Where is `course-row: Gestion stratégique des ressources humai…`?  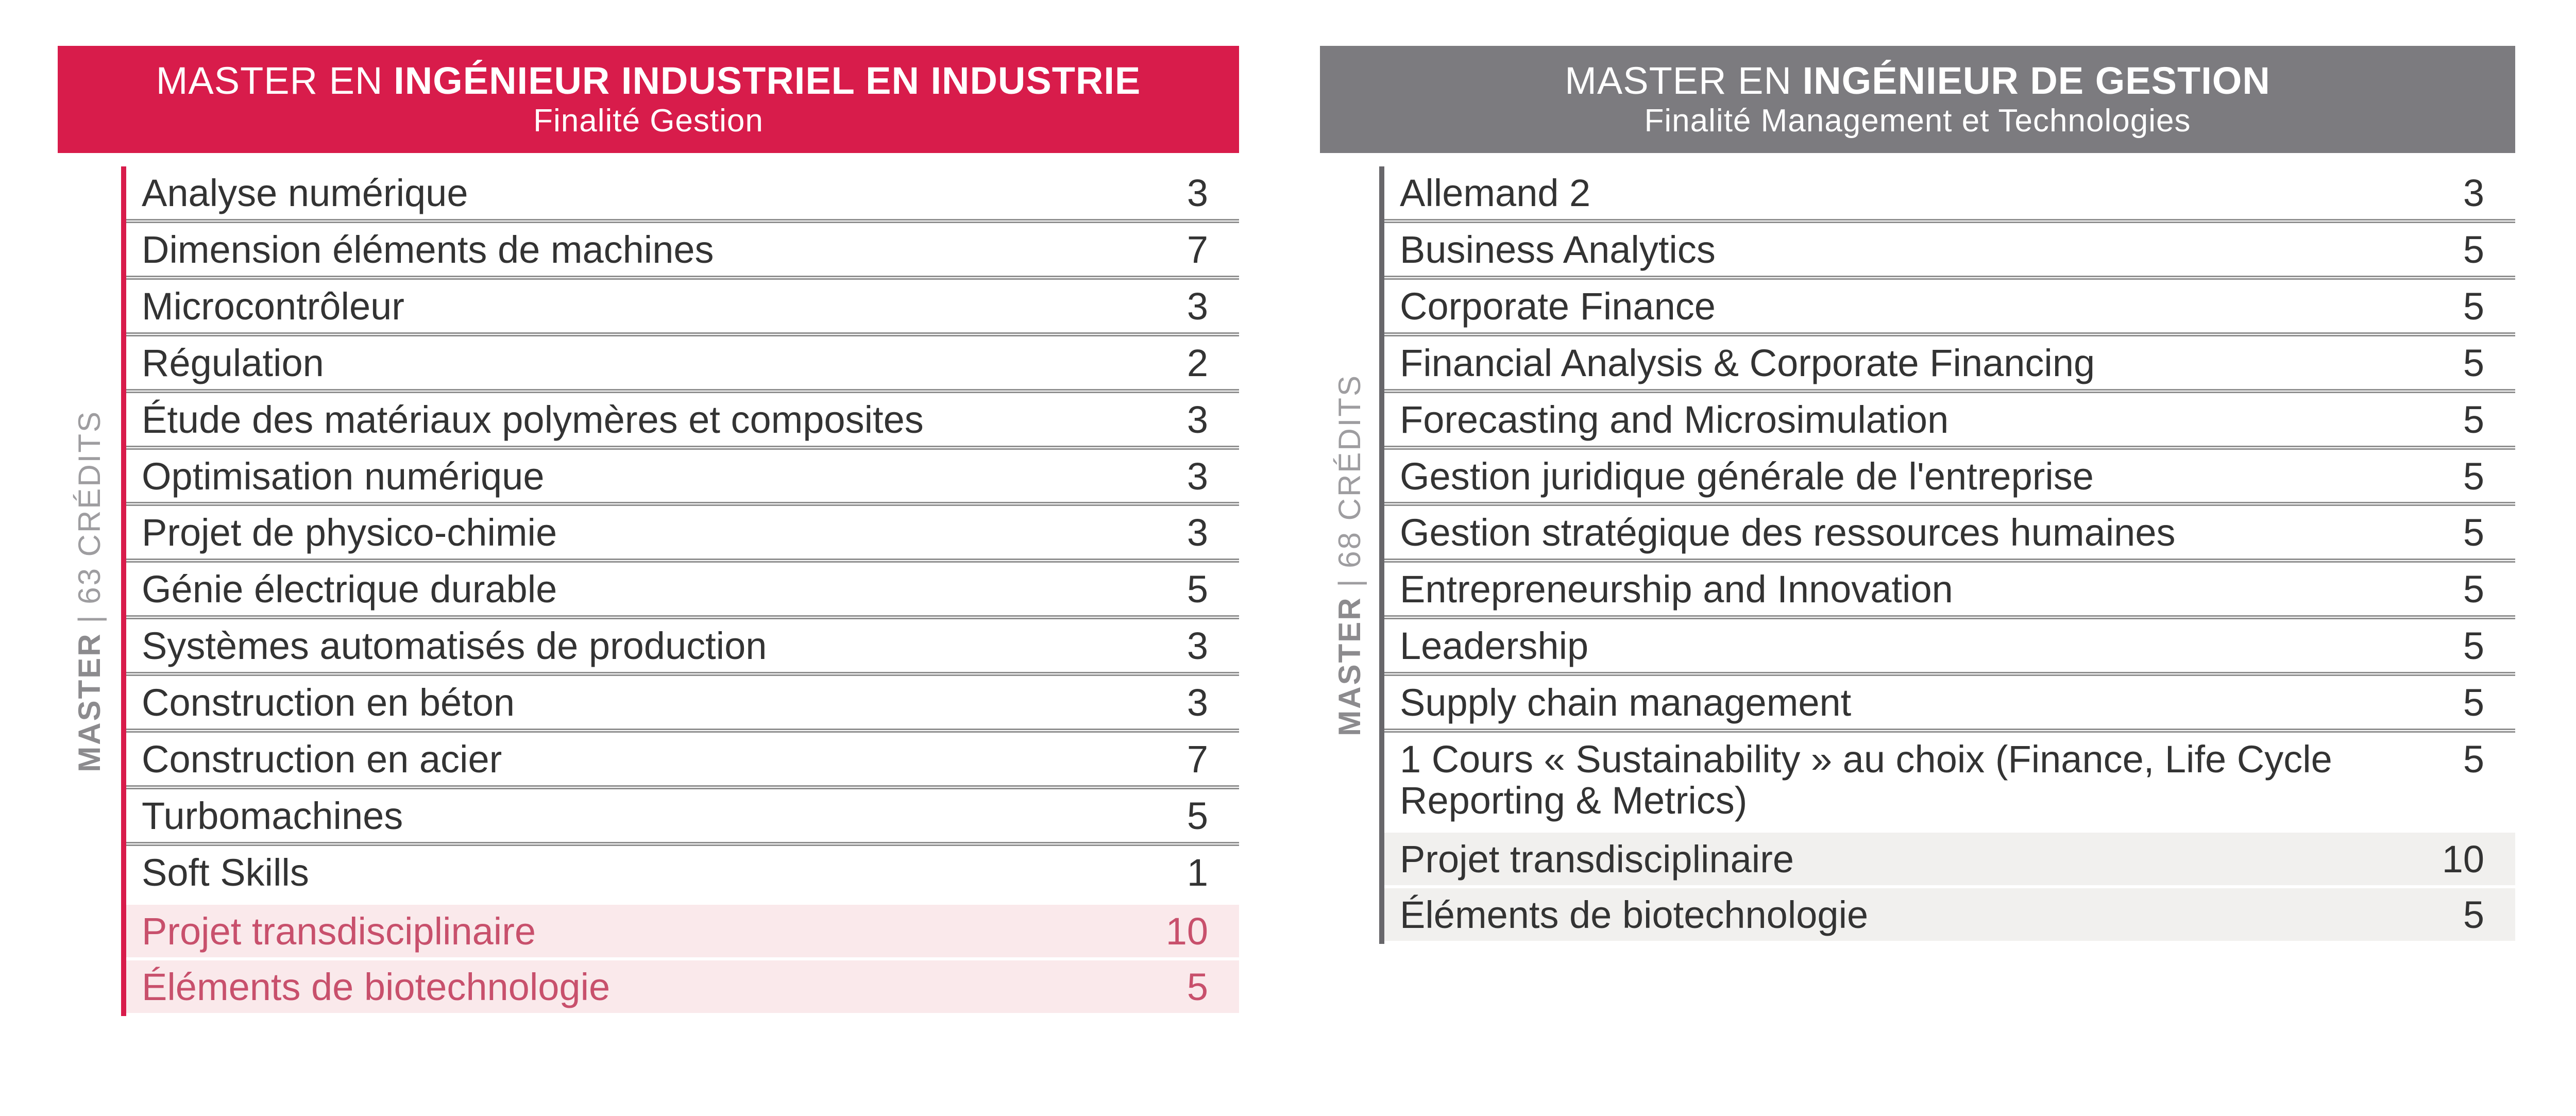 course-row: Gestion stratégique des ressources humai… is located at coordinates (1949, 534).